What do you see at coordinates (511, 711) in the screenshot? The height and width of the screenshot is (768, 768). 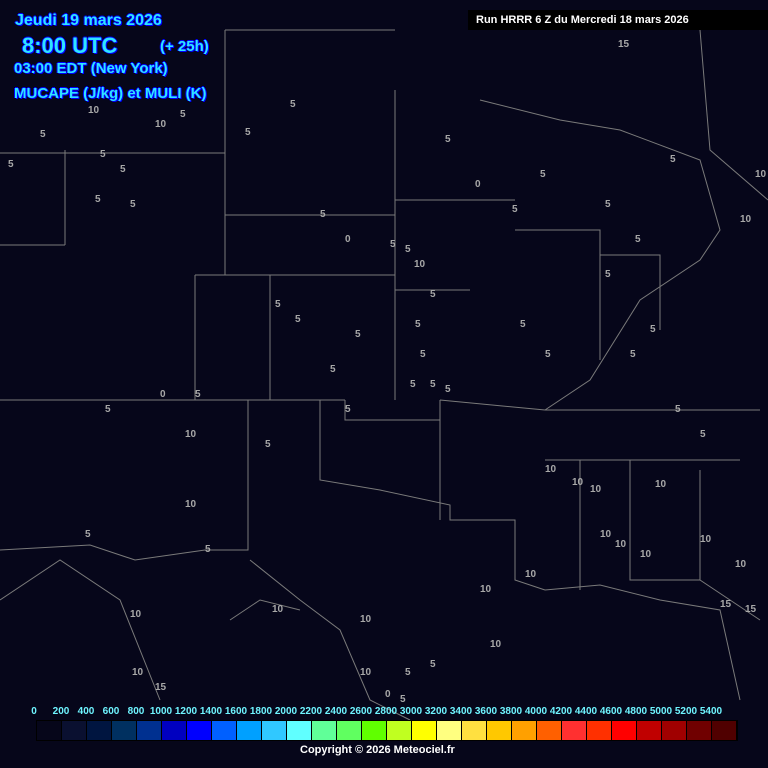 I see `colorbar-tick: 3800` at bounding box center [511, 711].